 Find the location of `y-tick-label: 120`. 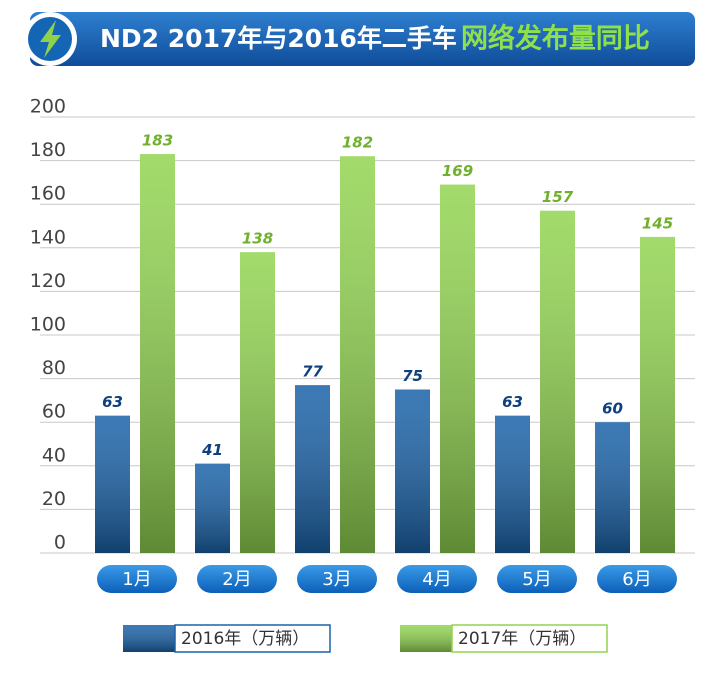

y-tick-label: 120 is located at coordinates (48, 281).